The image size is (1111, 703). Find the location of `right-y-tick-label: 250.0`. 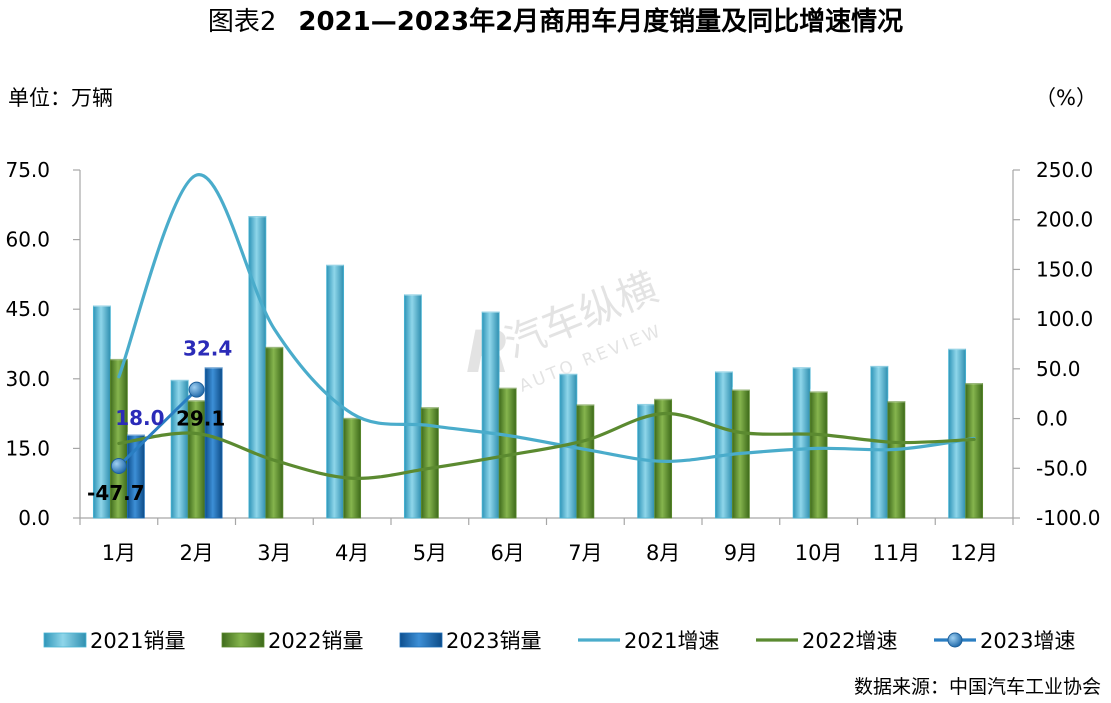

right-y-tick-label: 250.0 is located at coordinates (1064, 170).